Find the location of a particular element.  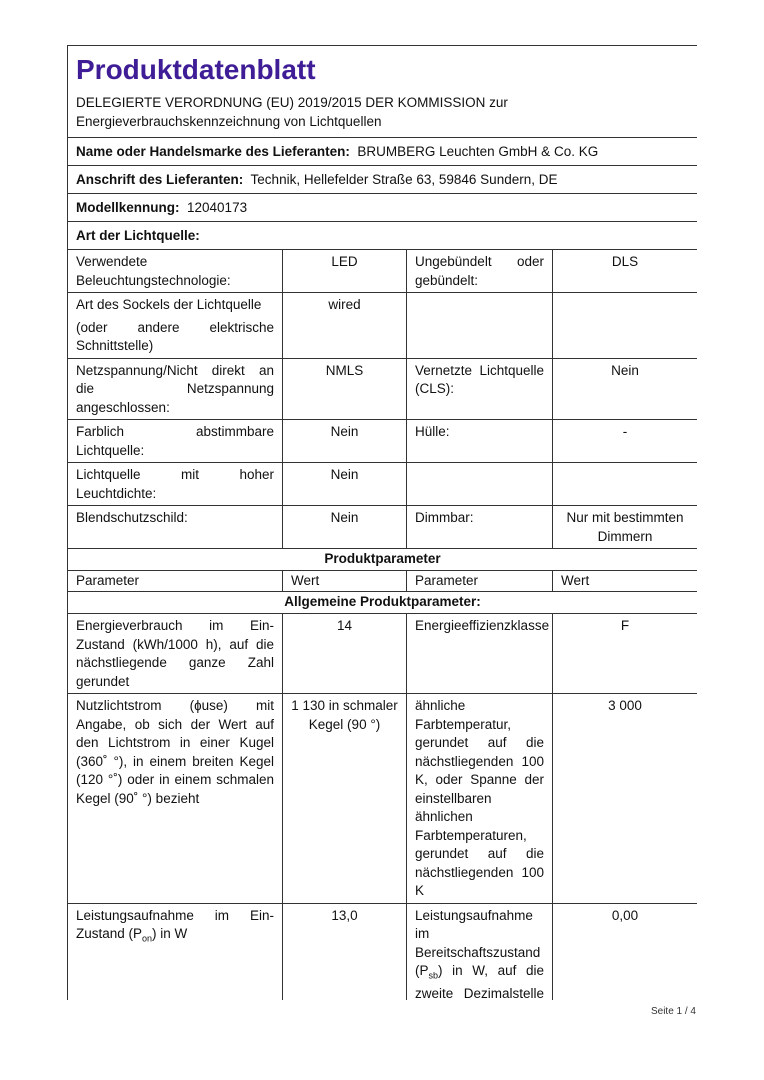

value-cell: Nur mit bestimmten Dimmern is located at coordinates (624, 527).